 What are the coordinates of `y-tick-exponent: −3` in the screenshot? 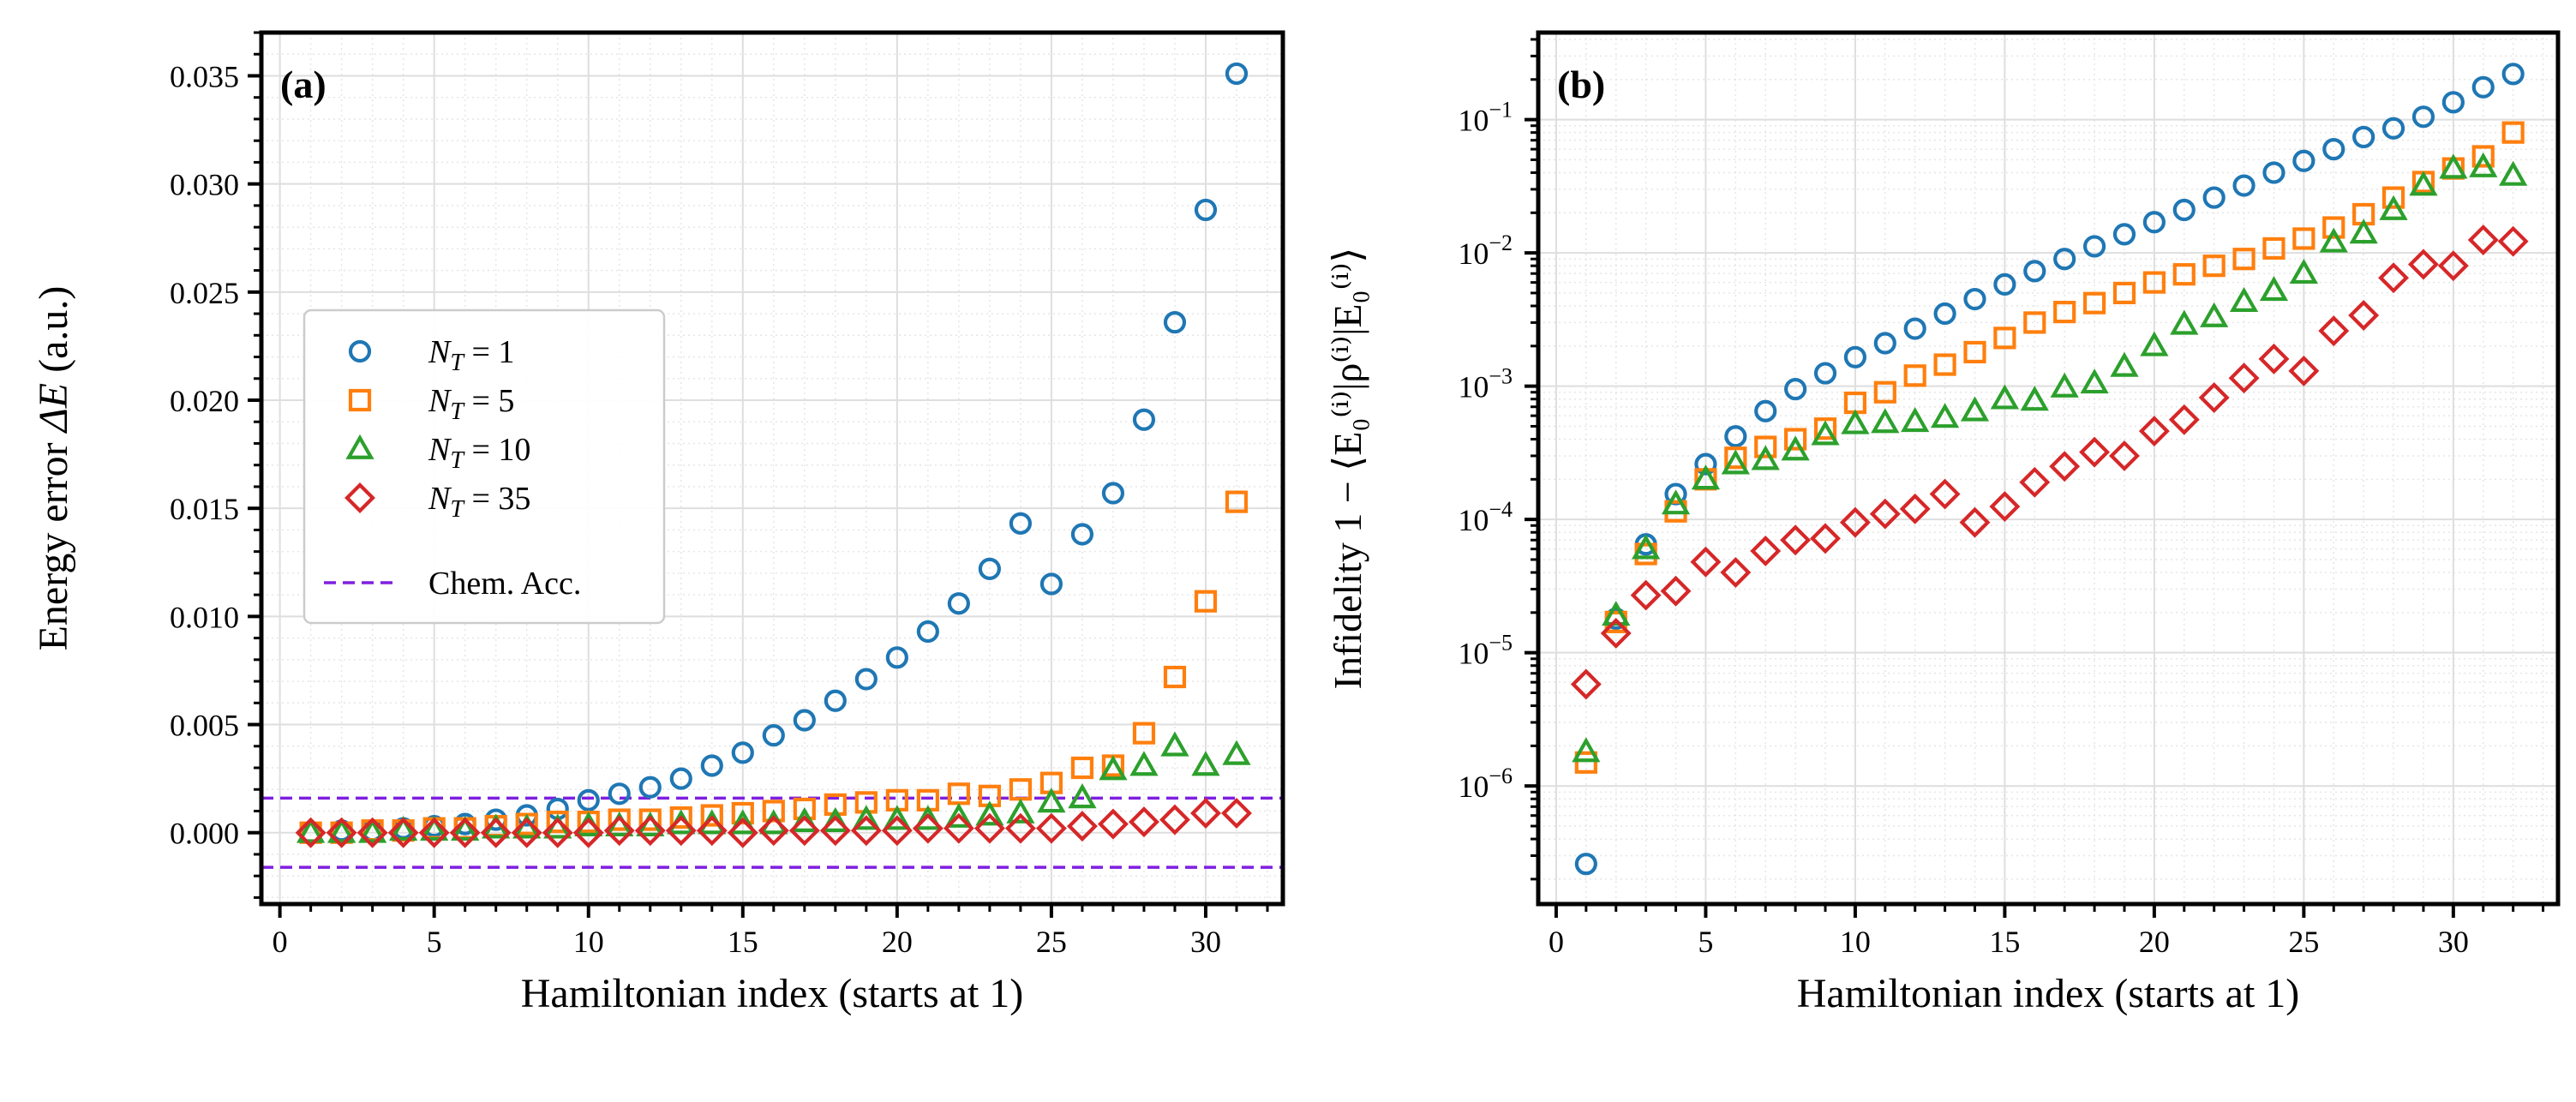 It's located at (1501, 376).